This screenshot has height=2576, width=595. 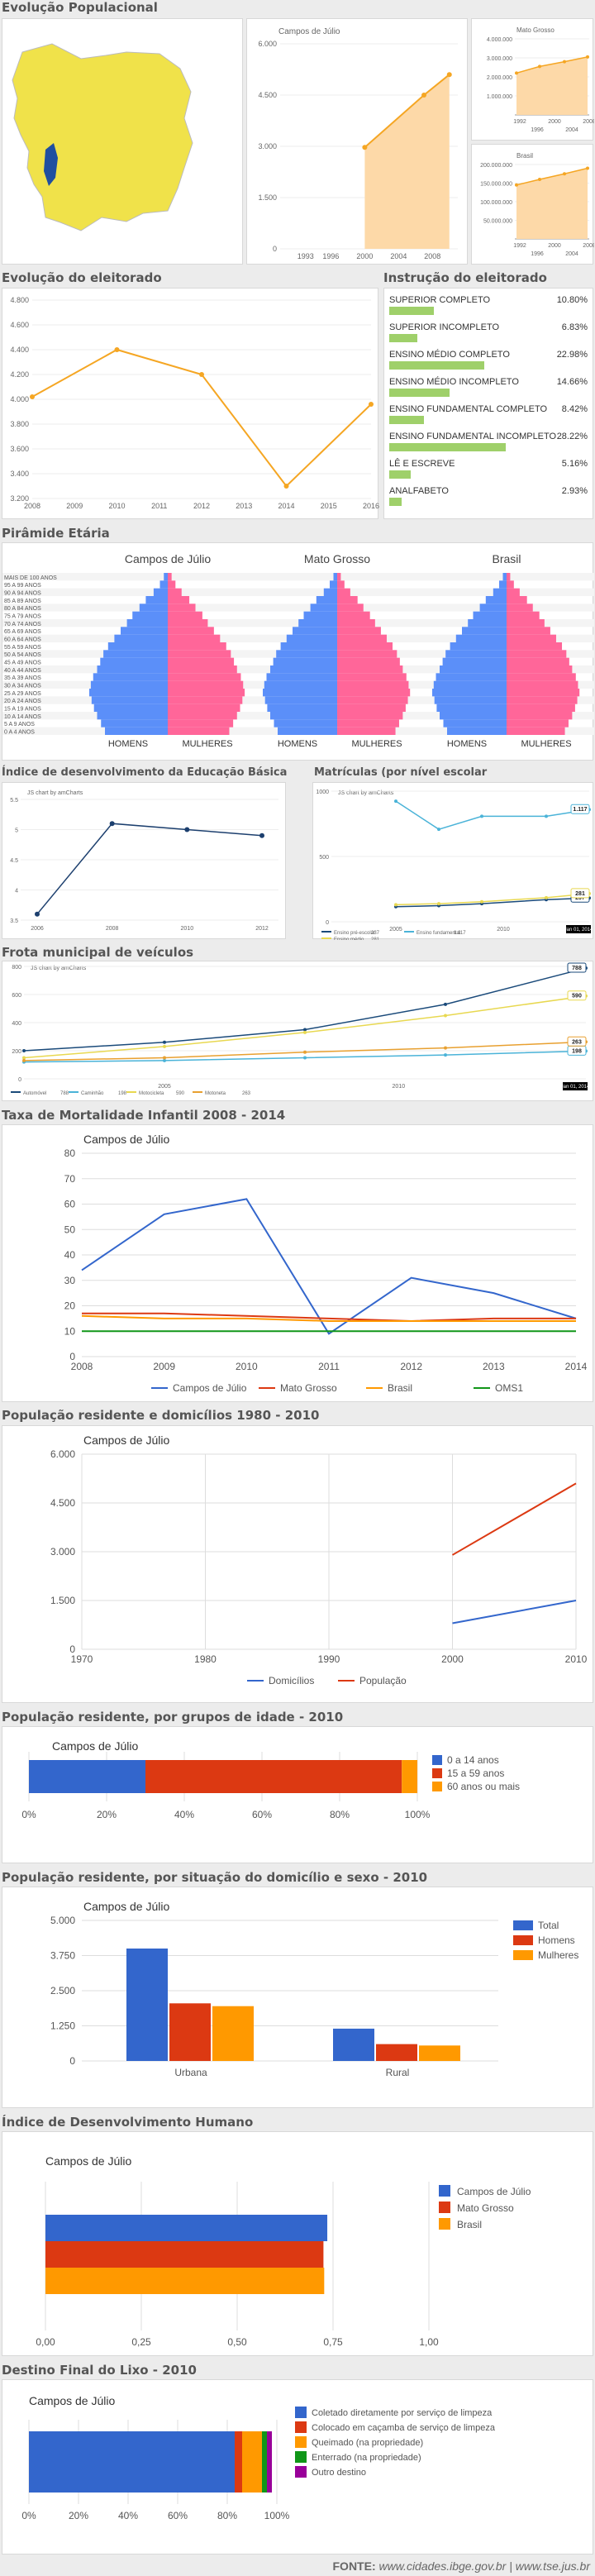 I want to click on age-label: 35 A 39 ANOS, so click(x=22, y=678).